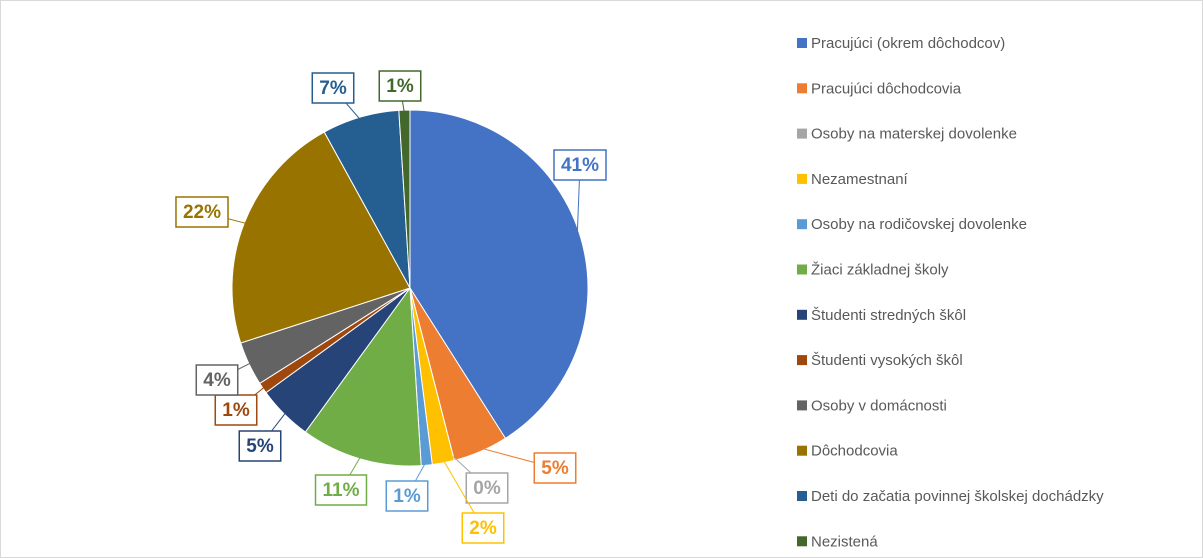 This screenshot has width=1203, height=558. I want to click on legend-label: Nezistená, so click(844, 541).